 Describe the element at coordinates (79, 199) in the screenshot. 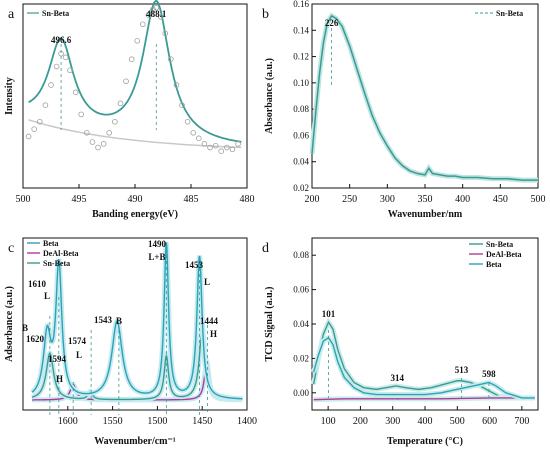

I see `x-tick-label-a: 495` at that location.